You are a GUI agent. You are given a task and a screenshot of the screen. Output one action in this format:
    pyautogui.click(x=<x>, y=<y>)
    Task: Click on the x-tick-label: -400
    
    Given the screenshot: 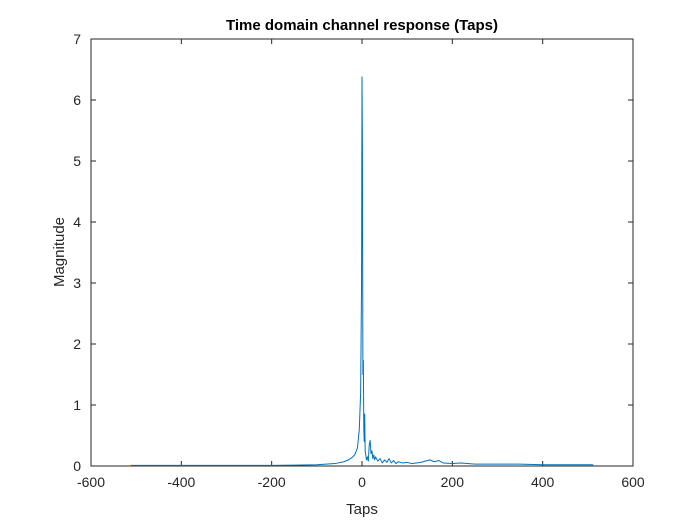 What is the action you would take?
    pyautogui.click(x=181, y=482)
    